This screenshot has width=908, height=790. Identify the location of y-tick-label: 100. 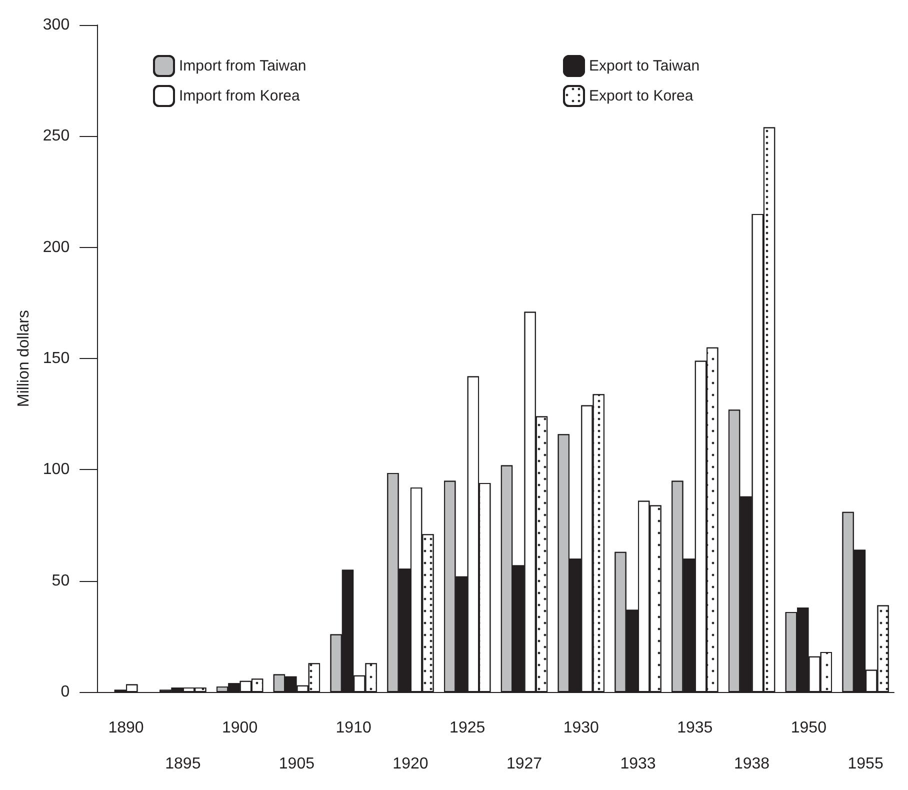
(56, 469).